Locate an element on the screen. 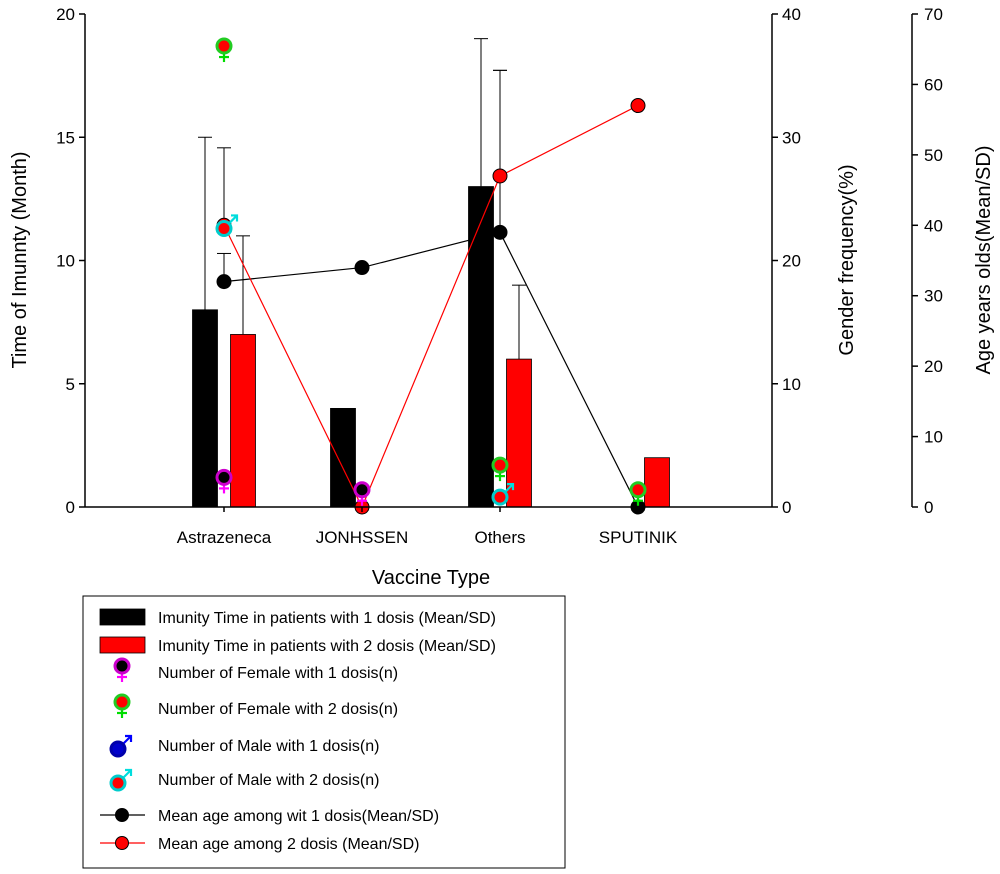 This screenshot has width=1000, height=874. bar-dose1-jonhssen is located at coordinates (343, 457).